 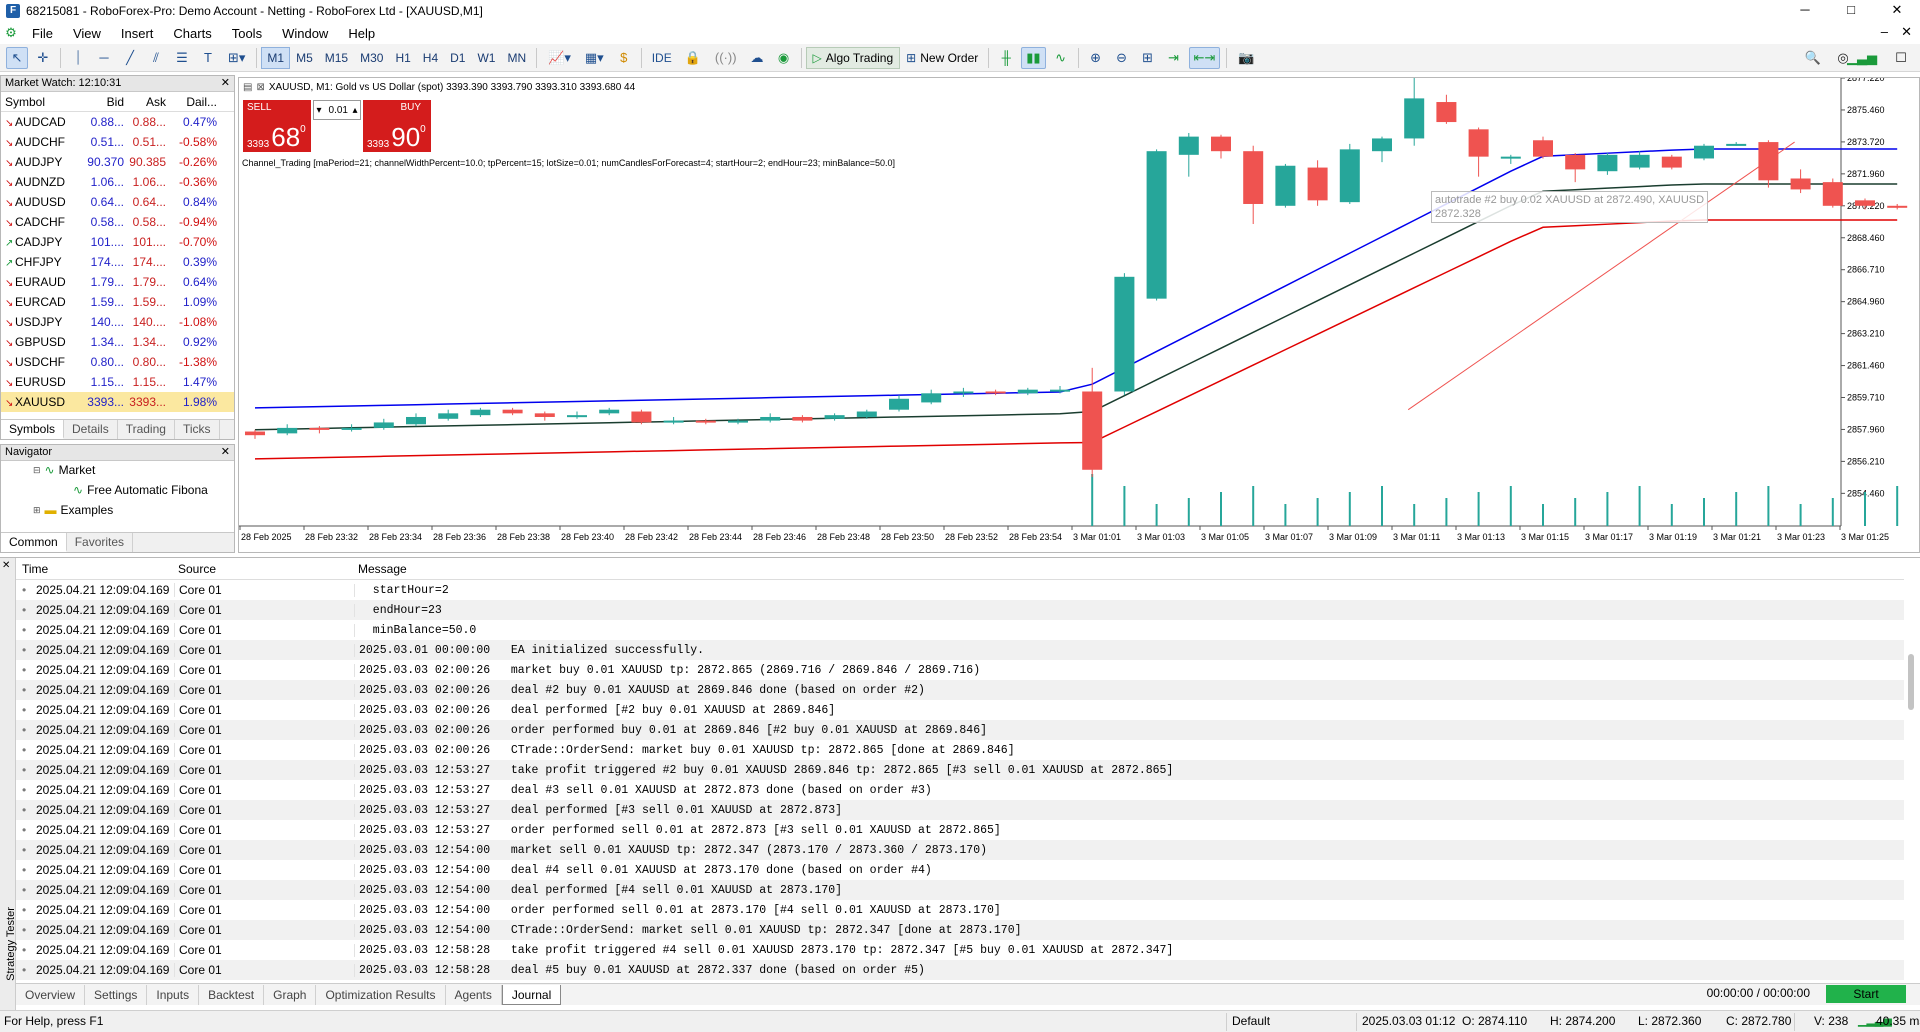 What do you see at coordinates (382, 568) in the screenshot?
I see `col-message: Message` at bounding box center [382, 568].